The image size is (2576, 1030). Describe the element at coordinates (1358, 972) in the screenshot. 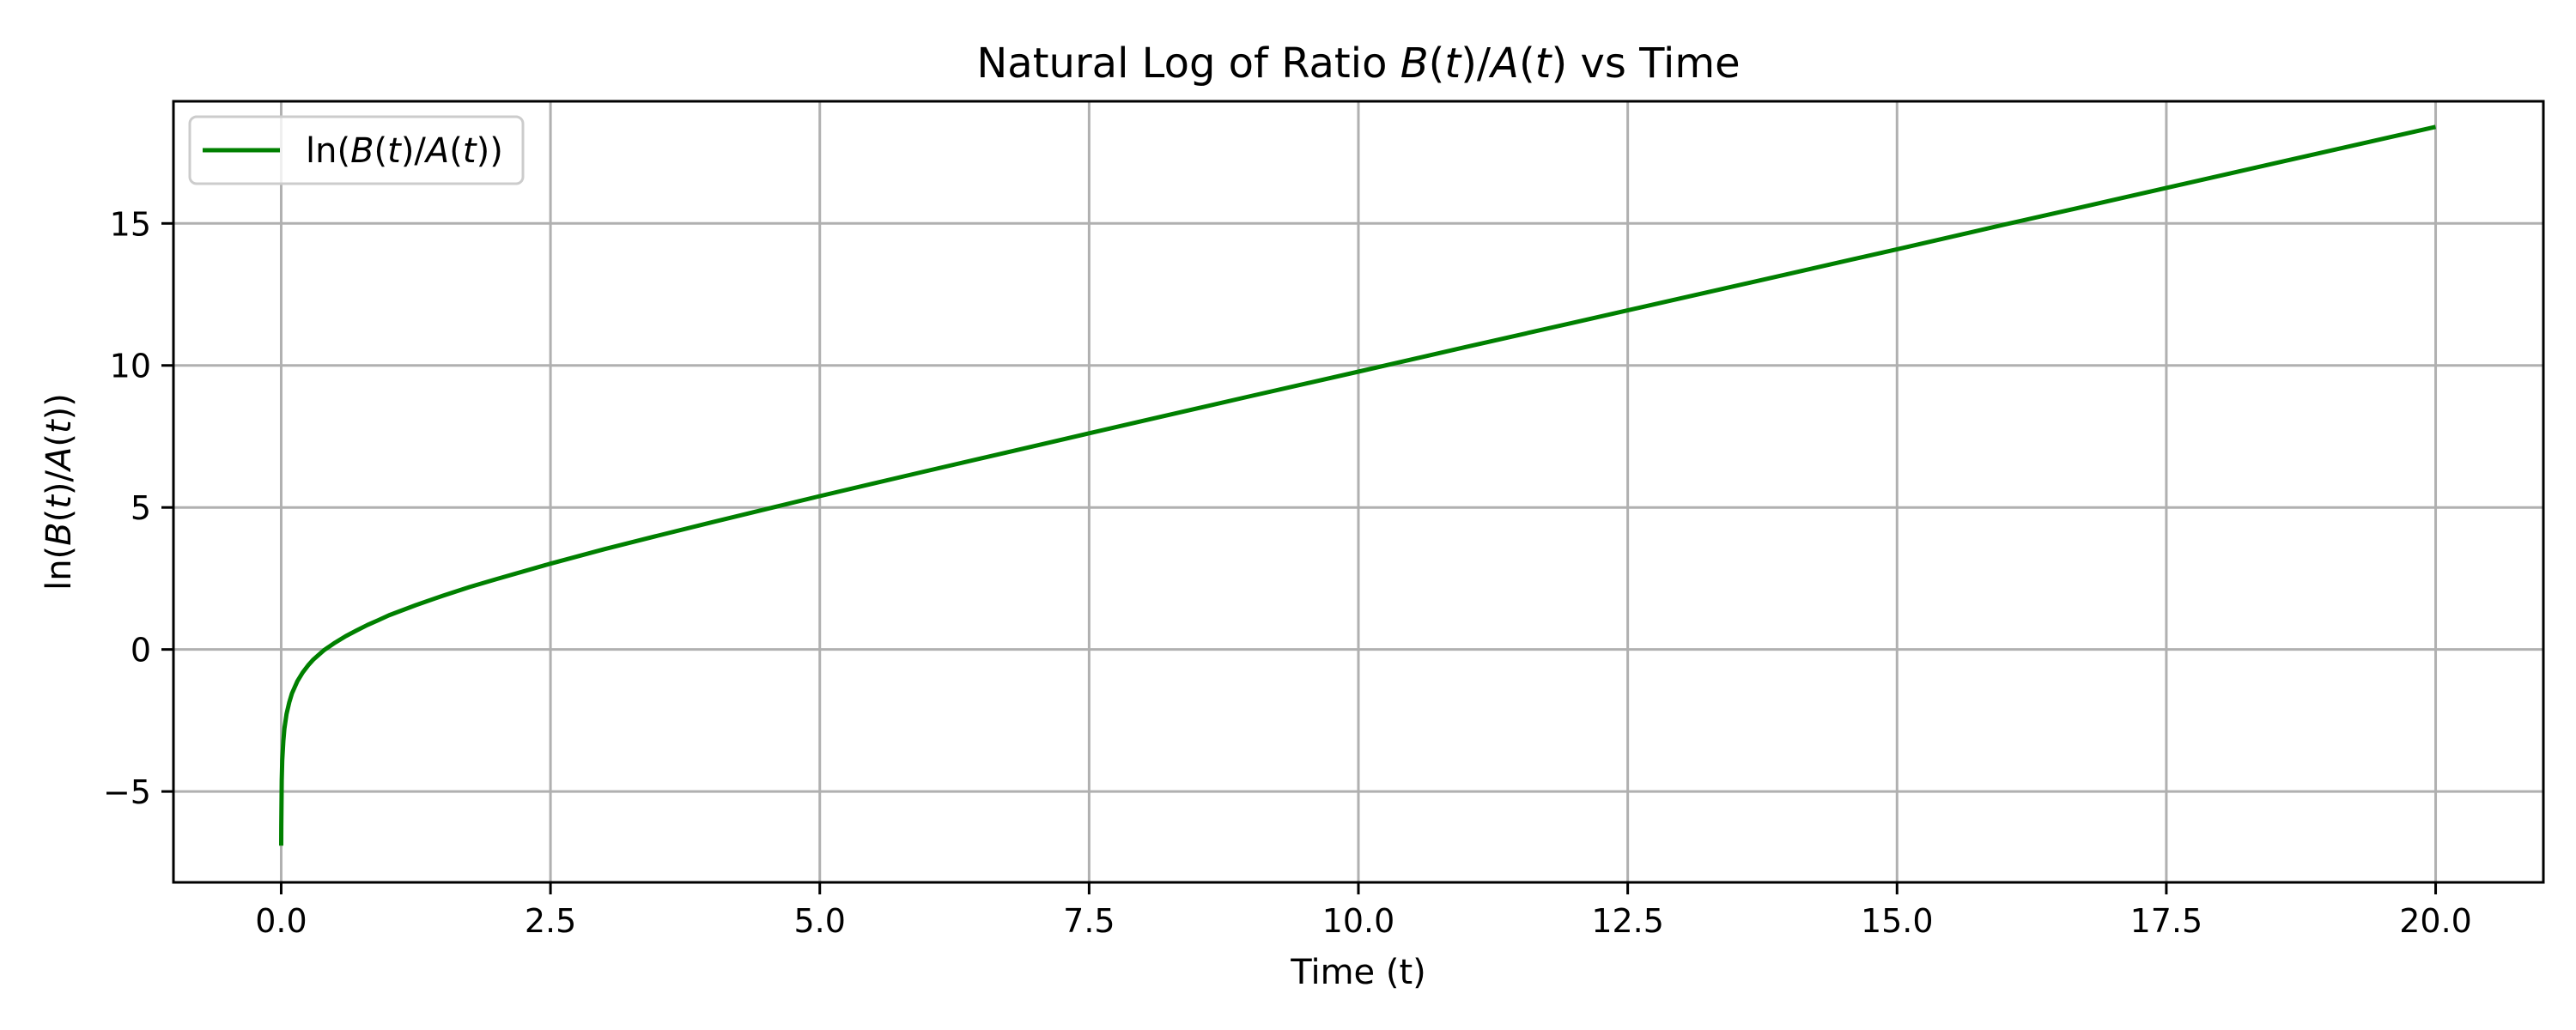

I see `x-axis-label: Time (t)` at that location.